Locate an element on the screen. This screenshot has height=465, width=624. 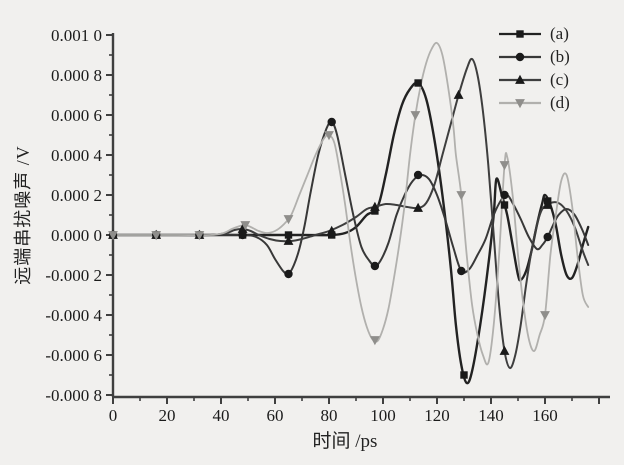
x-tick-label: 40 is located at coordinates (221, 415).